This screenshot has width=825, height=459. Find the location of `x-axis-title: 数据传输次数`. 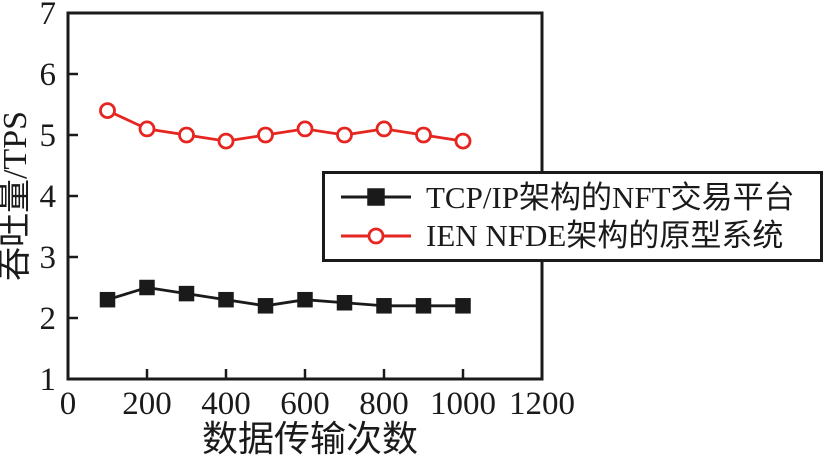

x-axis-title: 数据传输次数 is located at coordinates (310, 439).